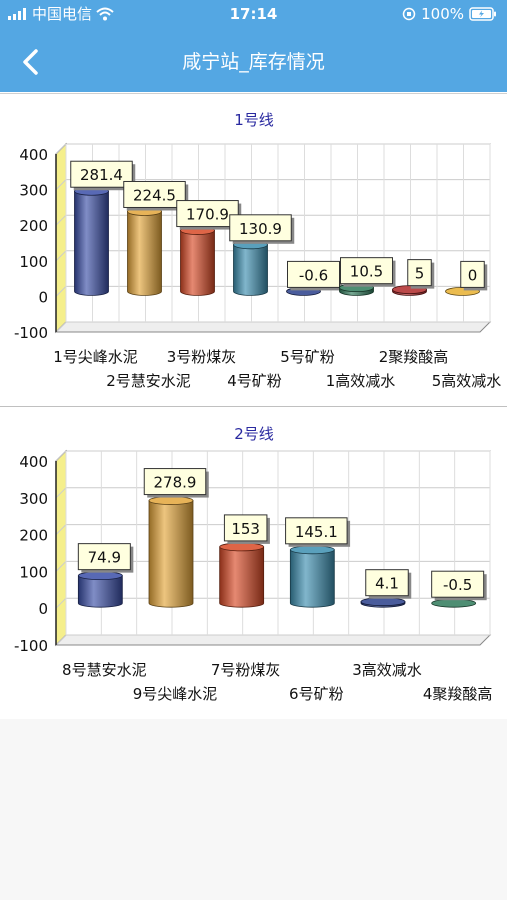 The height and width of the screenshot is (900, 507). Describe the element at coordinates (449, 14) in the screenshot. I see `status-right: 100%` at that location.